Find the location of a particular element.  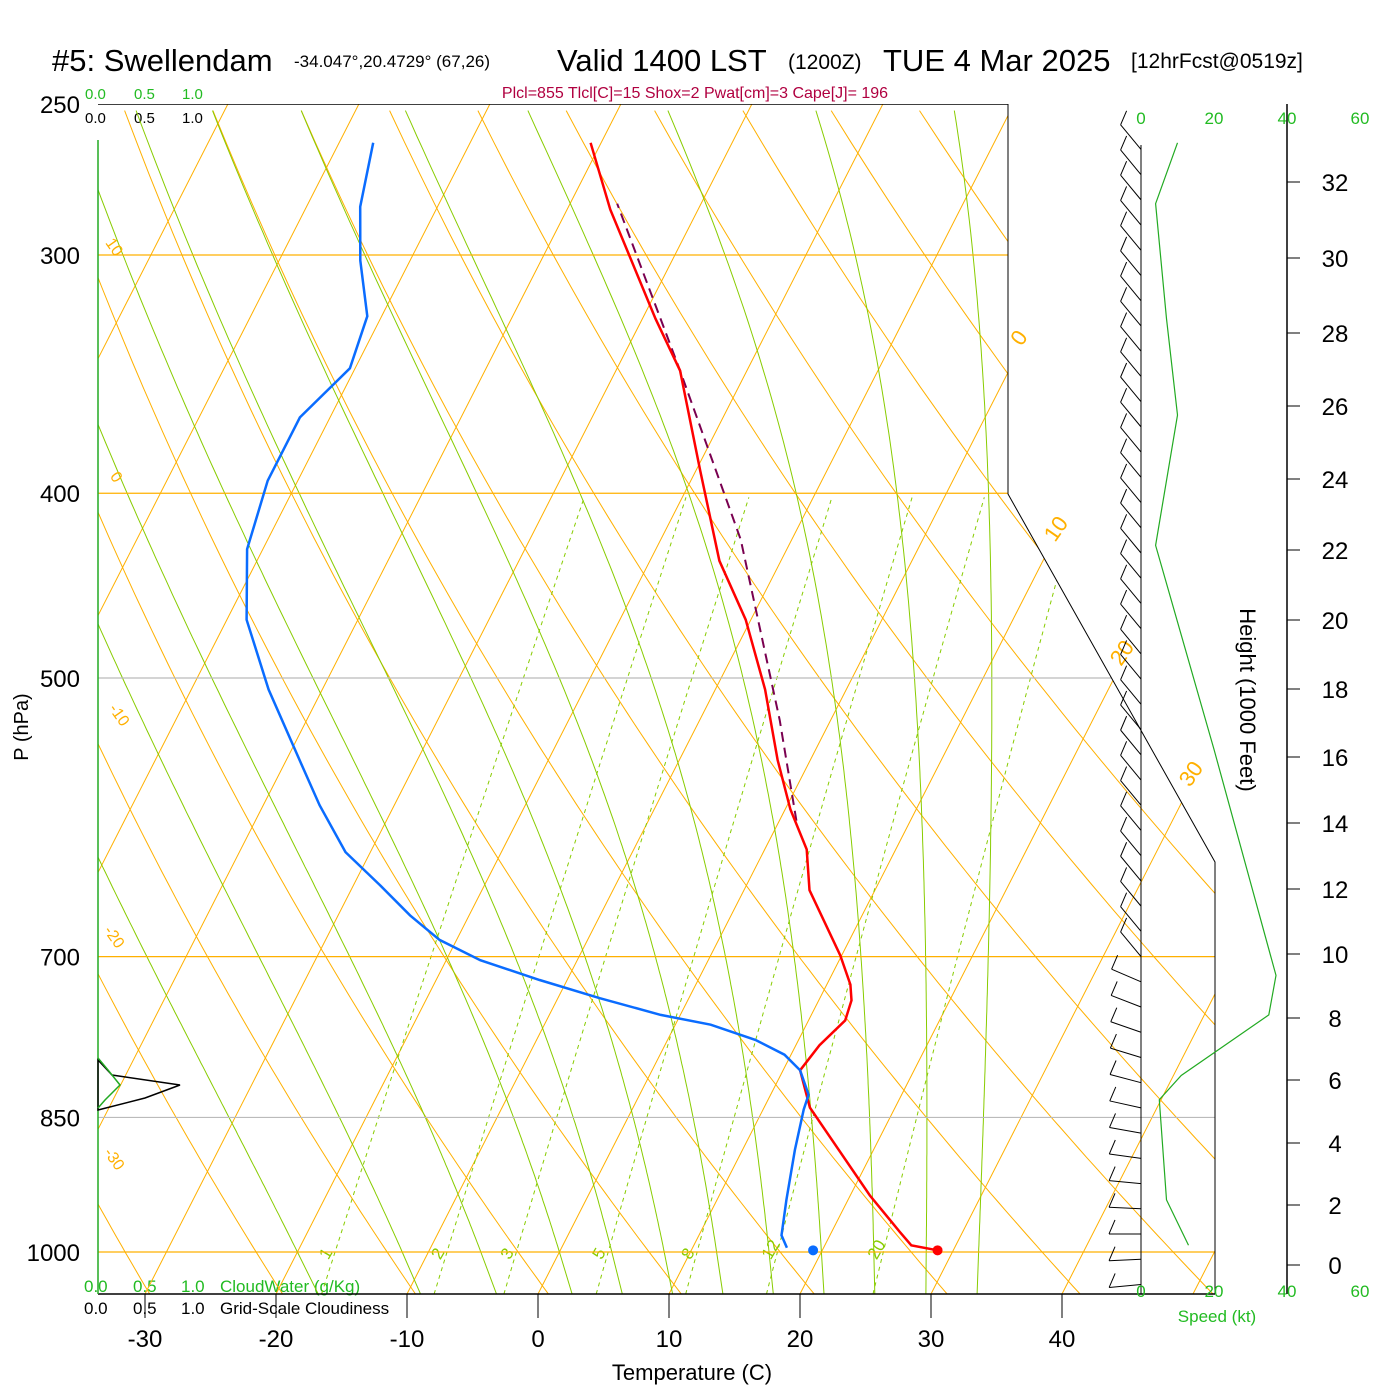

cloud-scale-top: 0.0 0.5 1.0 0.0 0.5 1.0 is located at coordinates (144, 106).